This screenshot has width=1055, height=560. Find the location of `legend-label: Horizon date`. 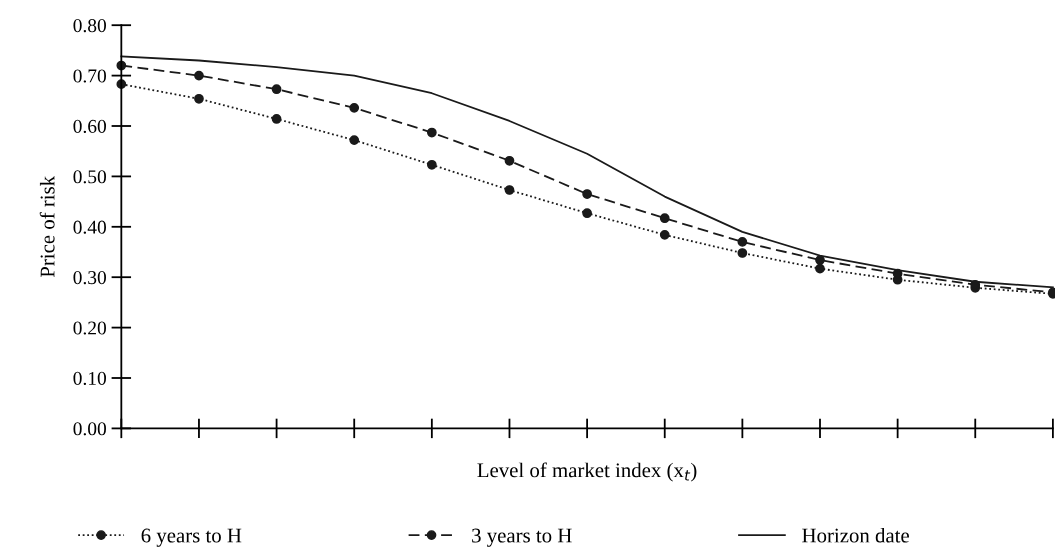

legend-label: Horizon date is located at coordinates (855, 535).